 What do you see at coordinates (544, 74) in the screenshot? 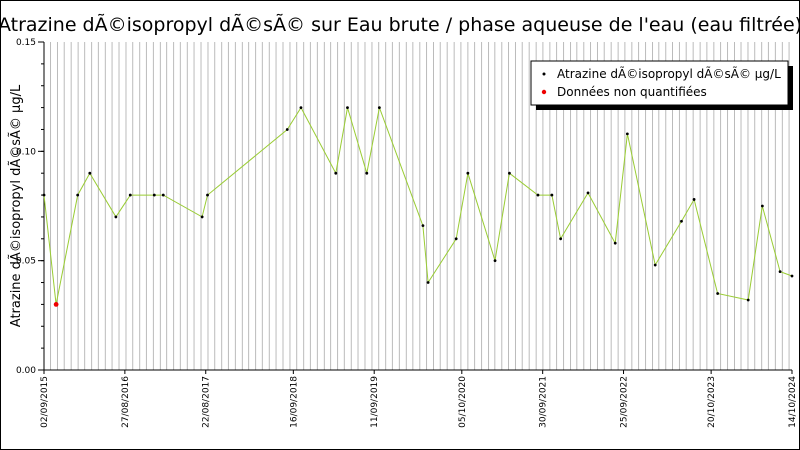
I see `legend-marker-series` at bounding box center [544, 74].